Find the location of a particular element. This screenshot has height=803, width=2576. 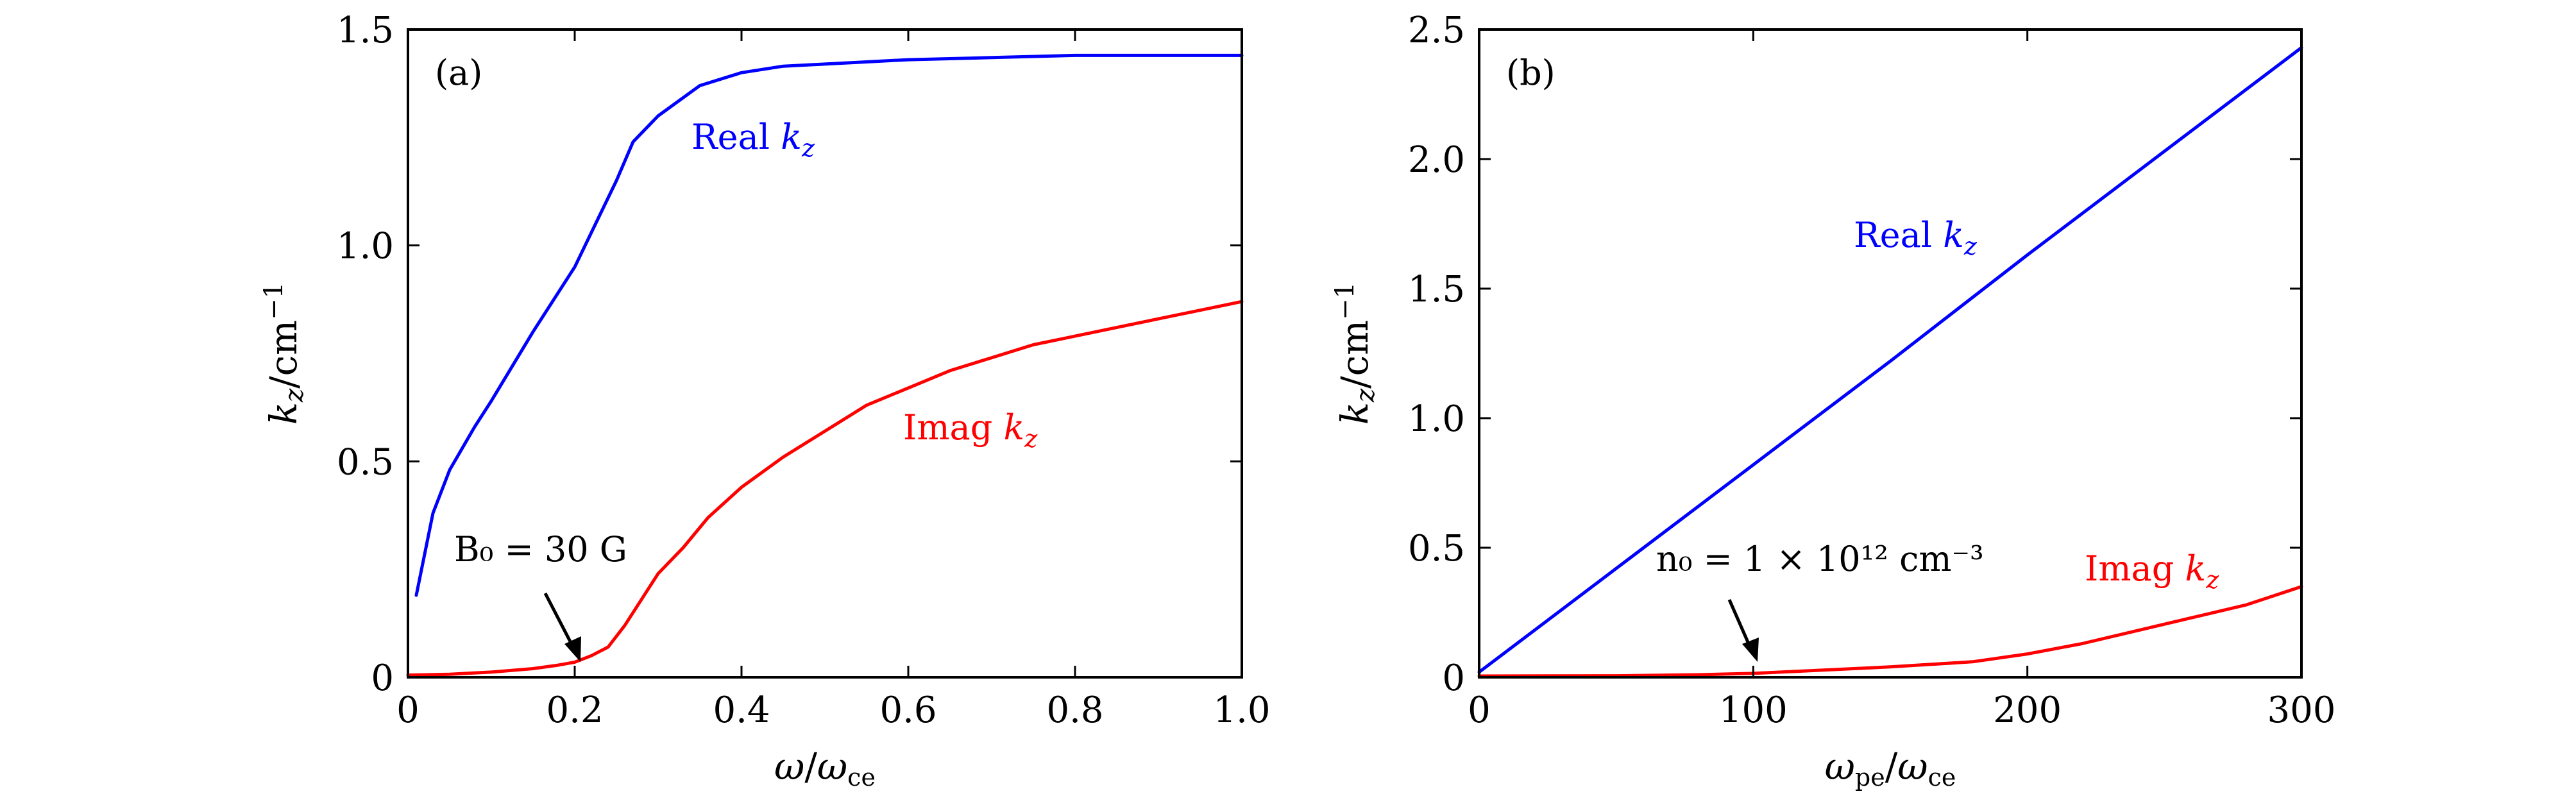

xtick-label: 100 is located at coordinates (1753, 710).